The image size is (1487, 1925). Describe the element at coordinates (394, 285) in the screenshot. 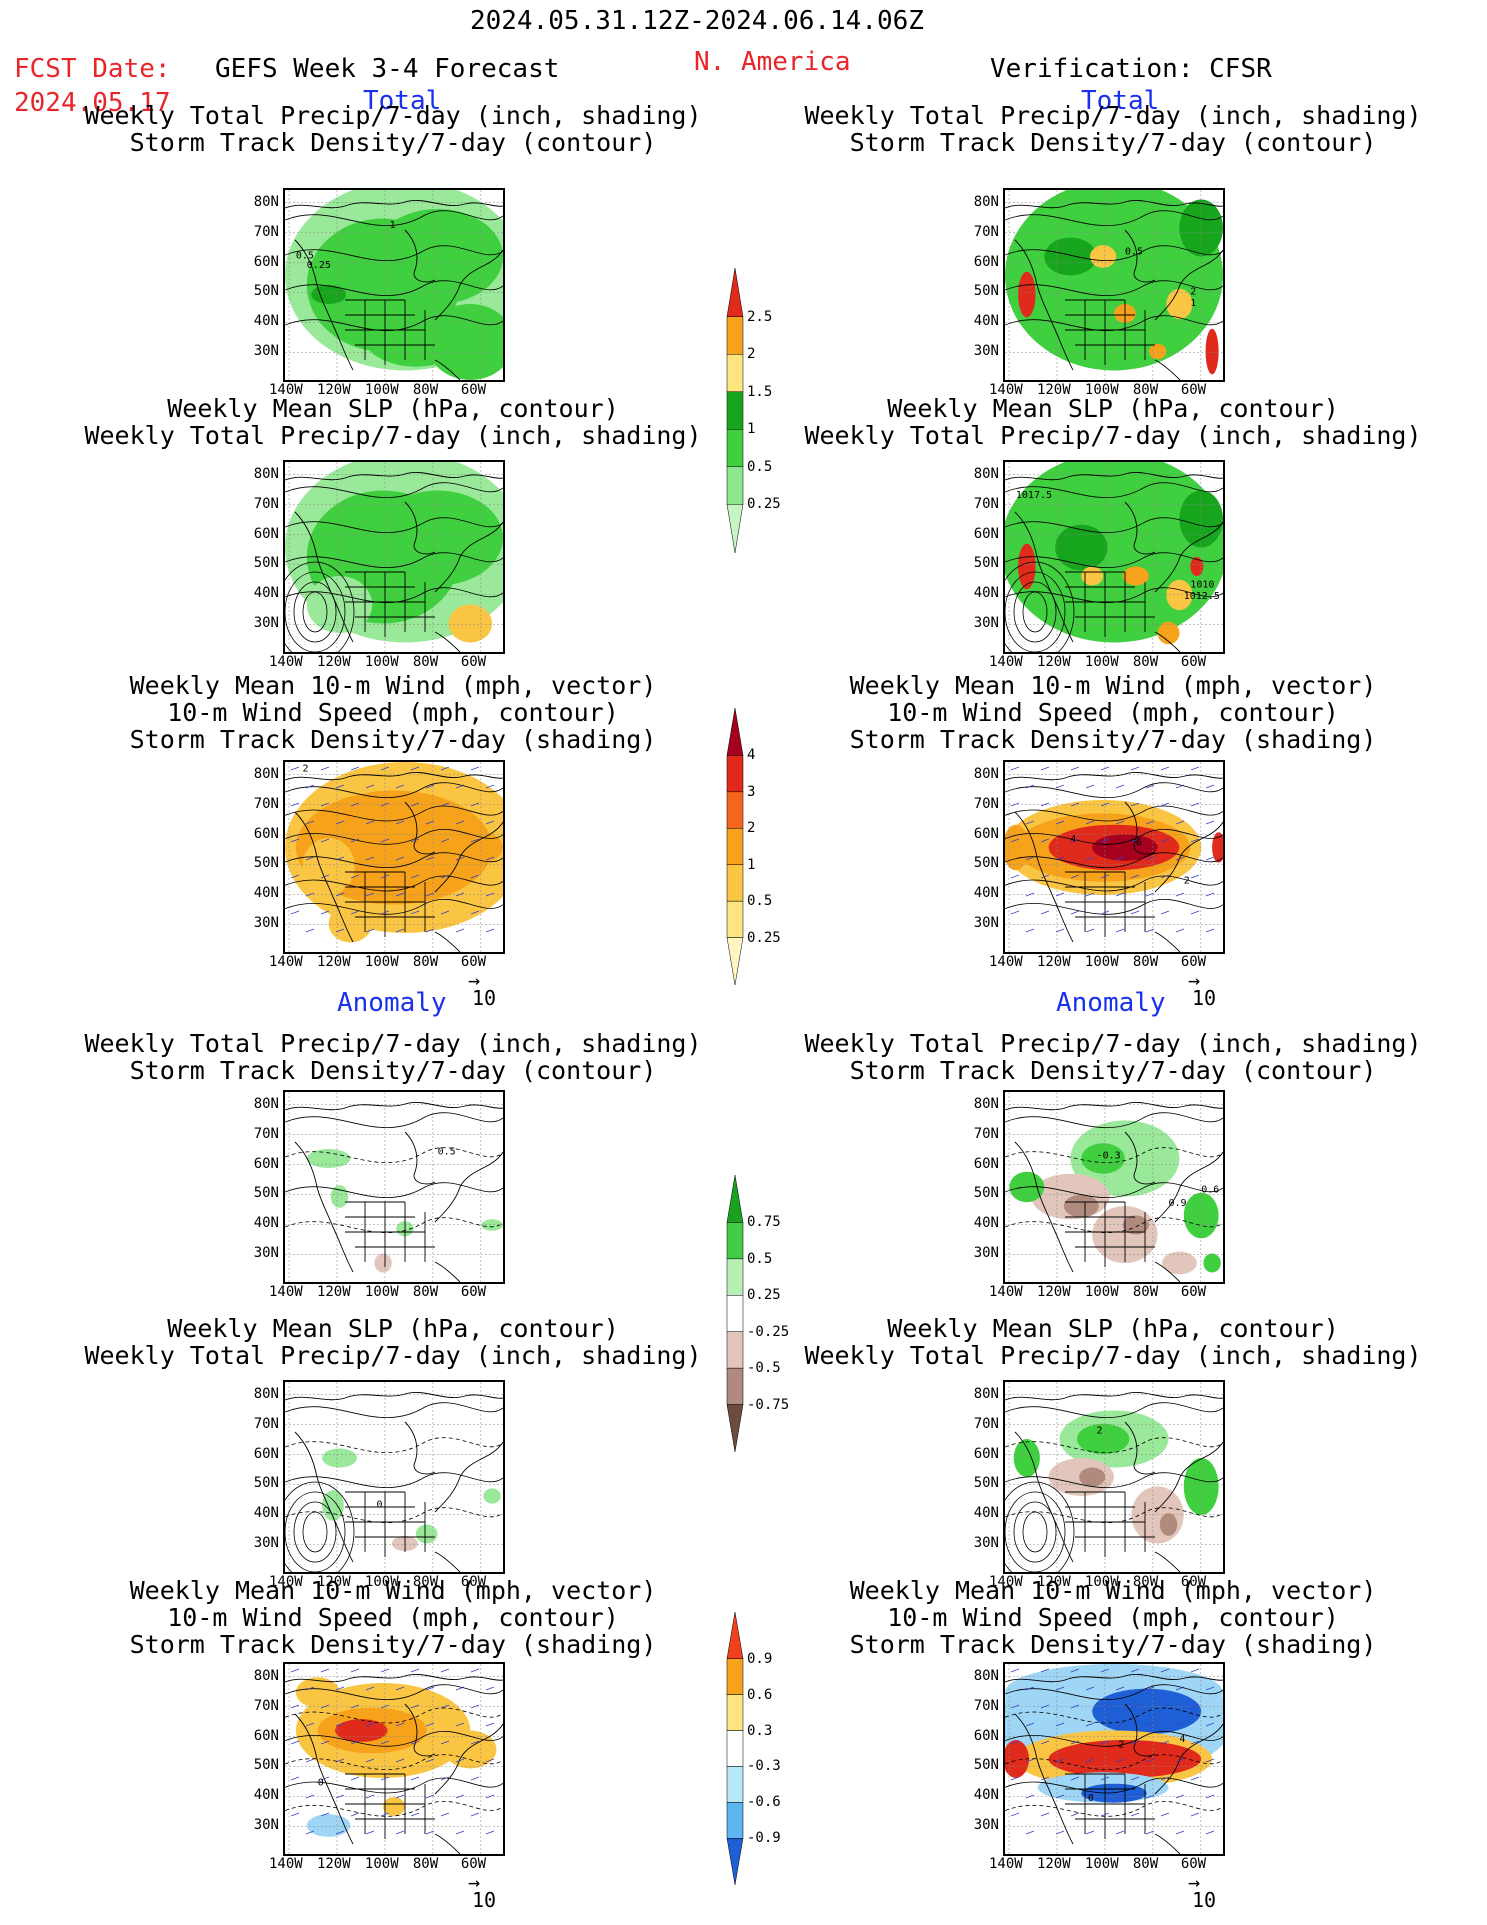

I see `map-panel-1: 1 0.5 0.25` at that location.